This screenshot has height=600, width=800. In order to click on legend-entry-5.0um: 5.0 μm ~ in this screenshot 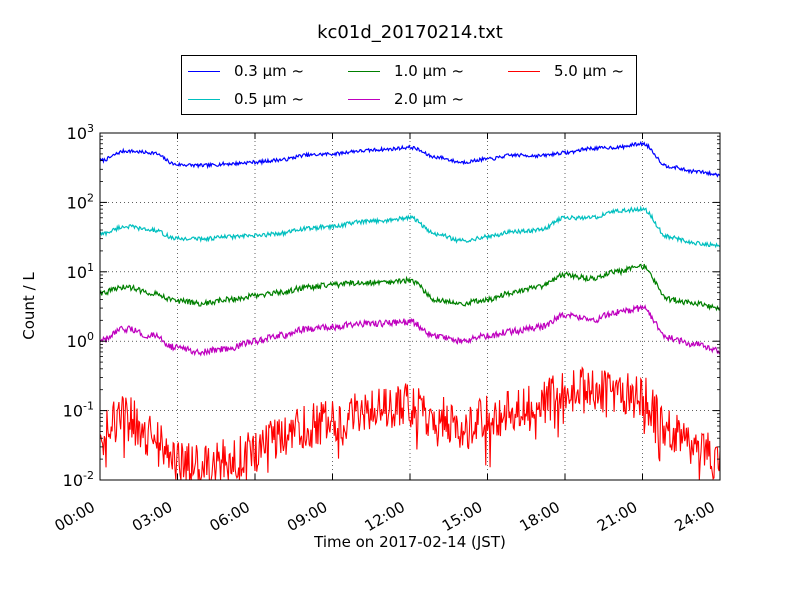, I will do `click(566, 71)`.